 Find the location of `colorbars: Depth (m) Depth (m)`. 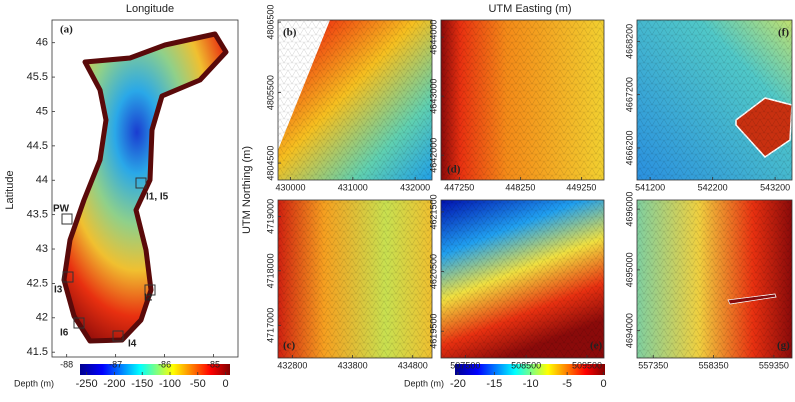

colorbars: Depth (m) Depth (m) is located at coordinates (309, 376).